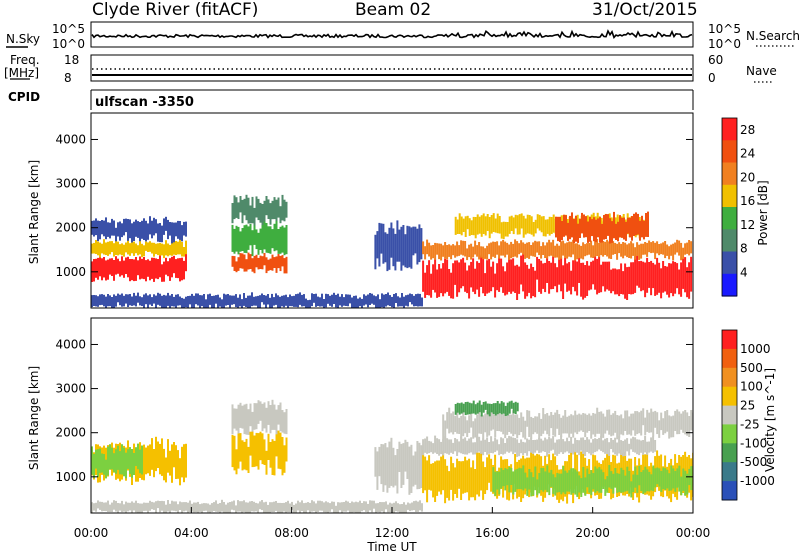 The height and width of the screenshot is (554, 800). What do you see at coordinates (747, 406) in the screenshot?
I see `velocity-colorbar-tick: 25` at bounding box center [747, 406].